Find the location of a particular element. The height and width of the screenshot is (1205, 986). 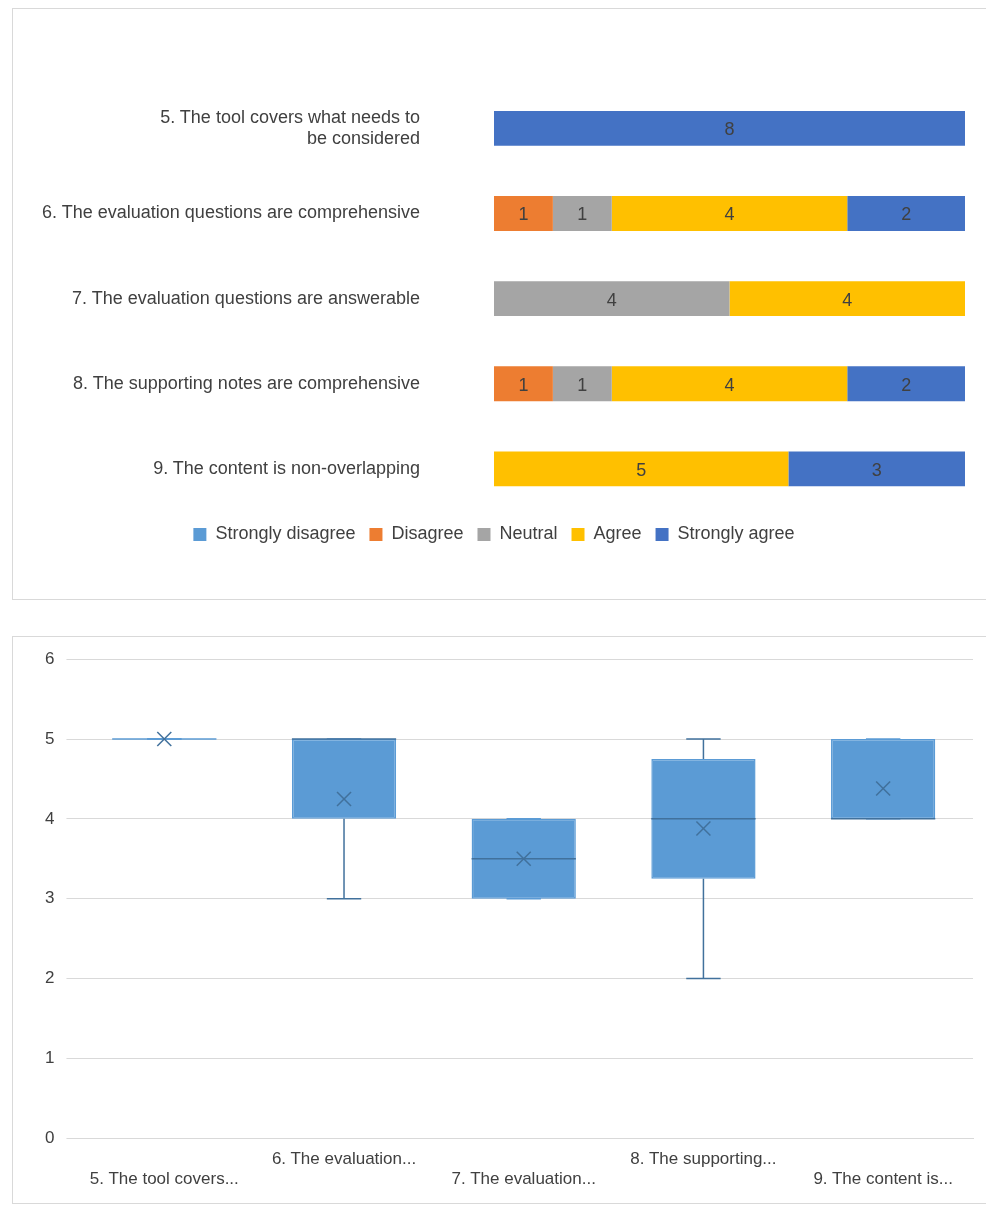

data-label: 5 is located at coordinates (641, 469).